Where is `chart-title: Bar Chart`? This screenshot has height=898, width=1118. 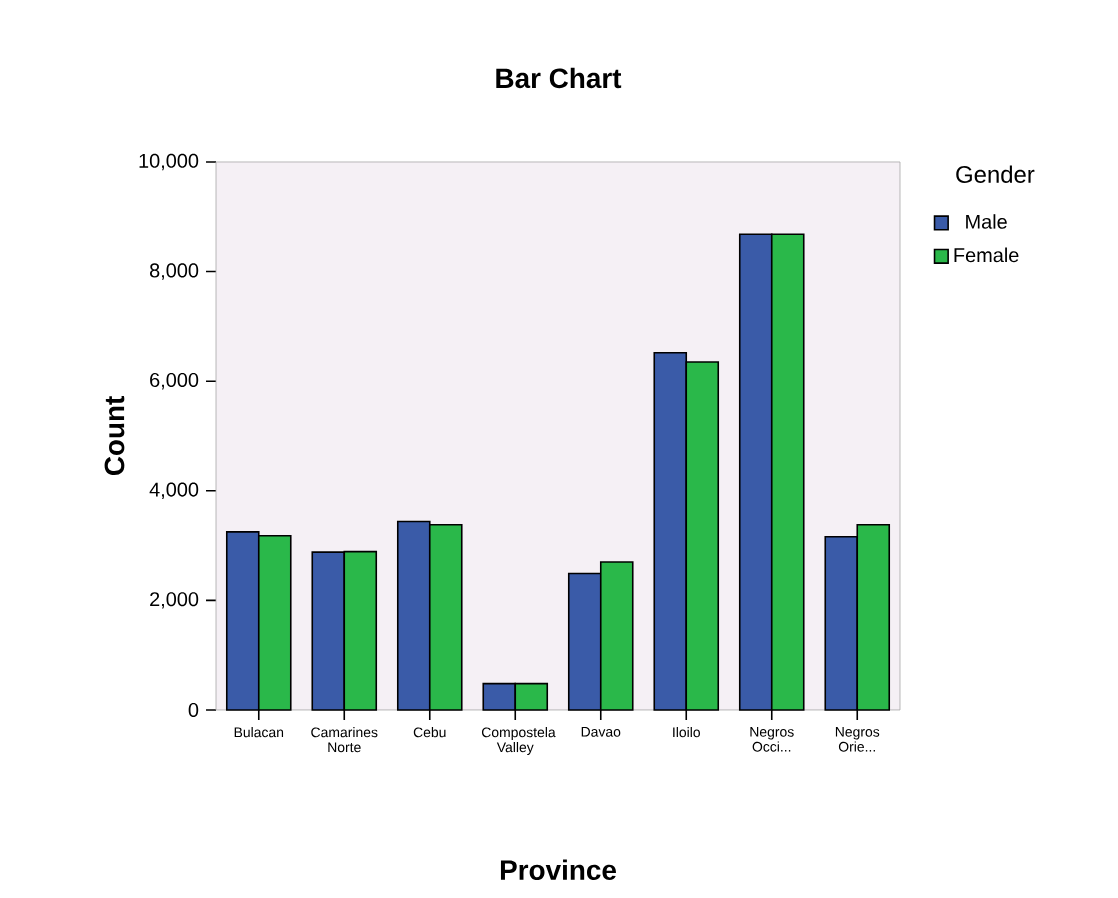 chart-title: Bar Chart is located at coordinates (559, 78).